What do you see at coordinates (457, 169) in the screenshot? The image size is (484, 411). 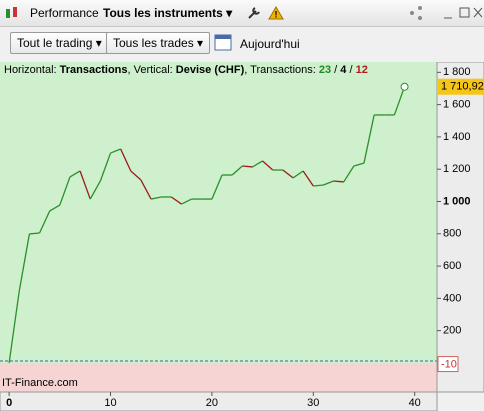 I see `y-tick-label: 1 200` at bounding box center [457, 169].